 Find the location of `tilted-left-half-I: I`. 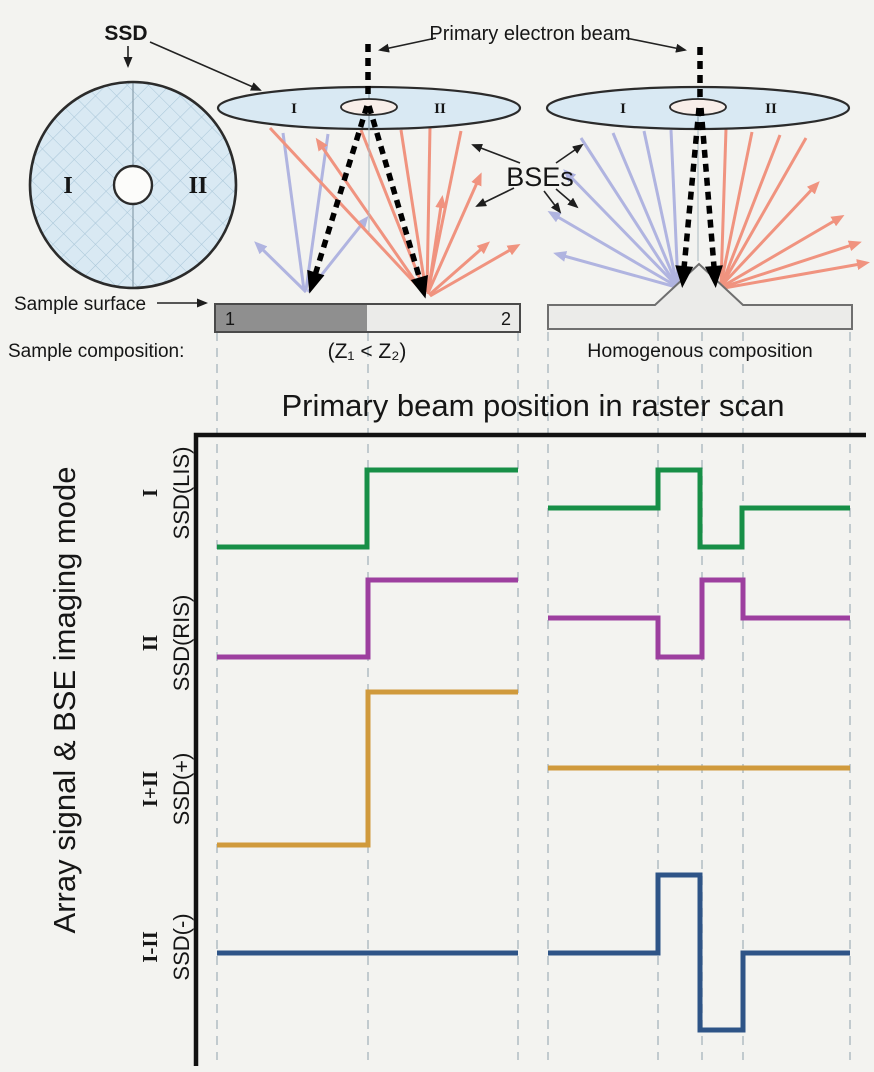

tilted-left-half-I: I is located at coordinates (294, 109).